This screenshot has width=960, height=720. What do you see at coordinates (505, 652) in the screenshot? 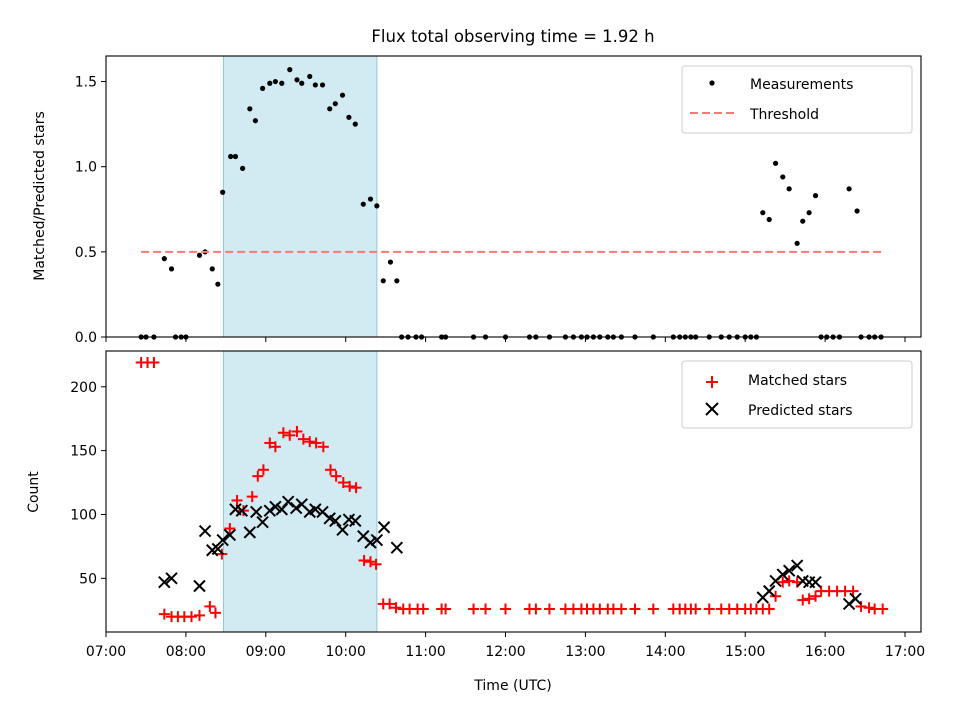
I see `x-tick-label: 12:00` at bounding box center [505, 652].